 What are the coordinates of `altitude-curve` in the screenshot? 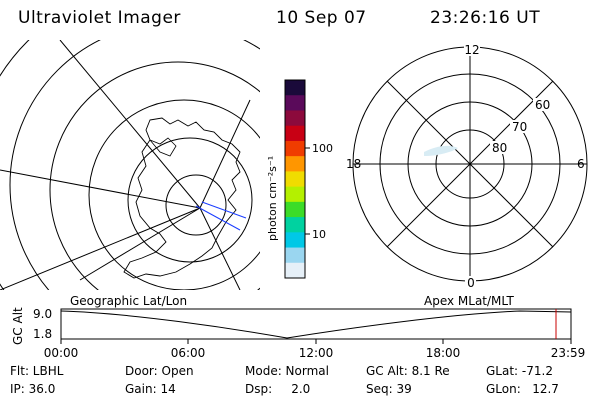 It's located at (316, 324).